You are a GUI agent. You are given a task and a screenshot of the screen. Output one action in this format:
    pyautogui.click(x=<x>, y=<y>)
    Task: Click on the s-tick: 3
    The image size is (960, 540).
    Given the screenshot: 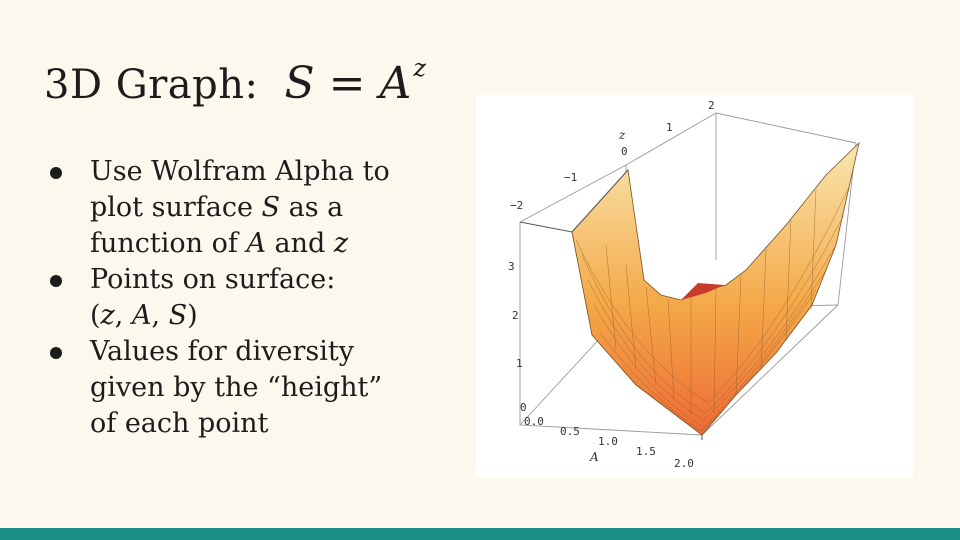 What is the action you would take?
    pyautogui.click(x=511, y=266)
    